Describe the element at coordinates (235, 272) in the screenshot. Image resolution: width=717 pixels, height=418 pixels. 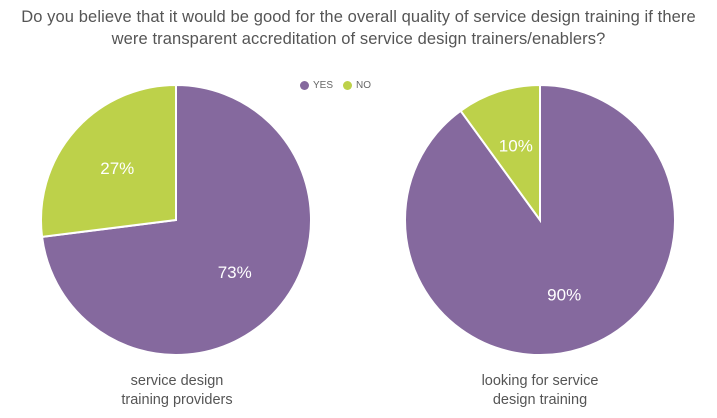
I see `pie-label-providers-yes: 73%` at that location.